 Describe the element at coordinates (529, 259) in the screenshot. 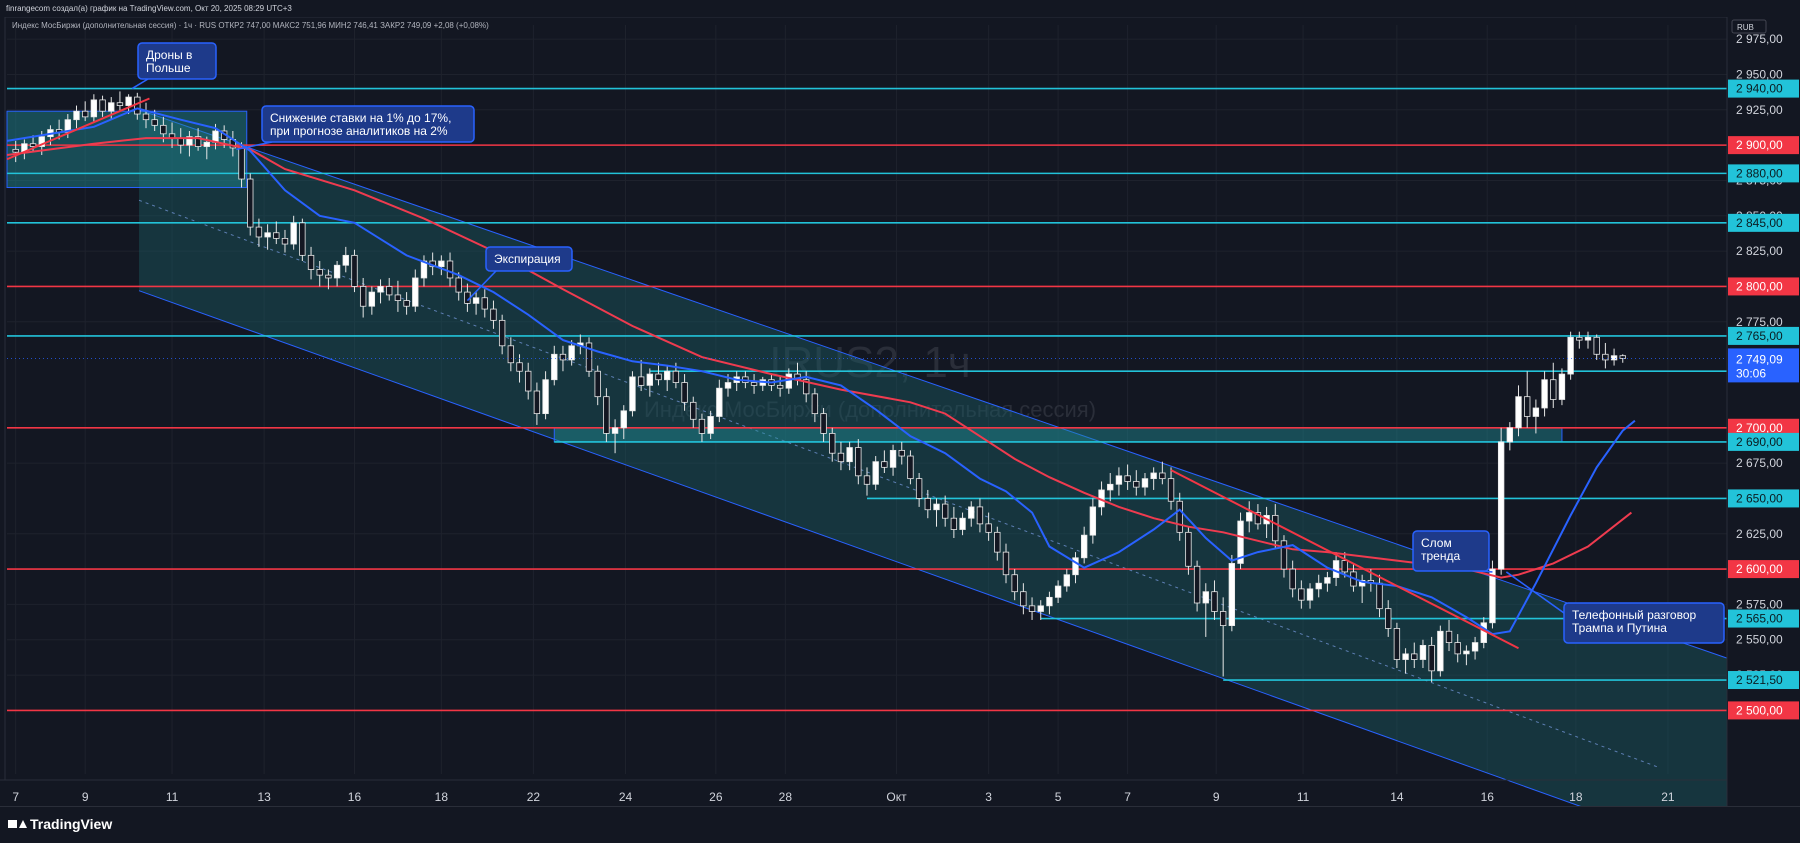

I see `callout-box-expiration` at that location.